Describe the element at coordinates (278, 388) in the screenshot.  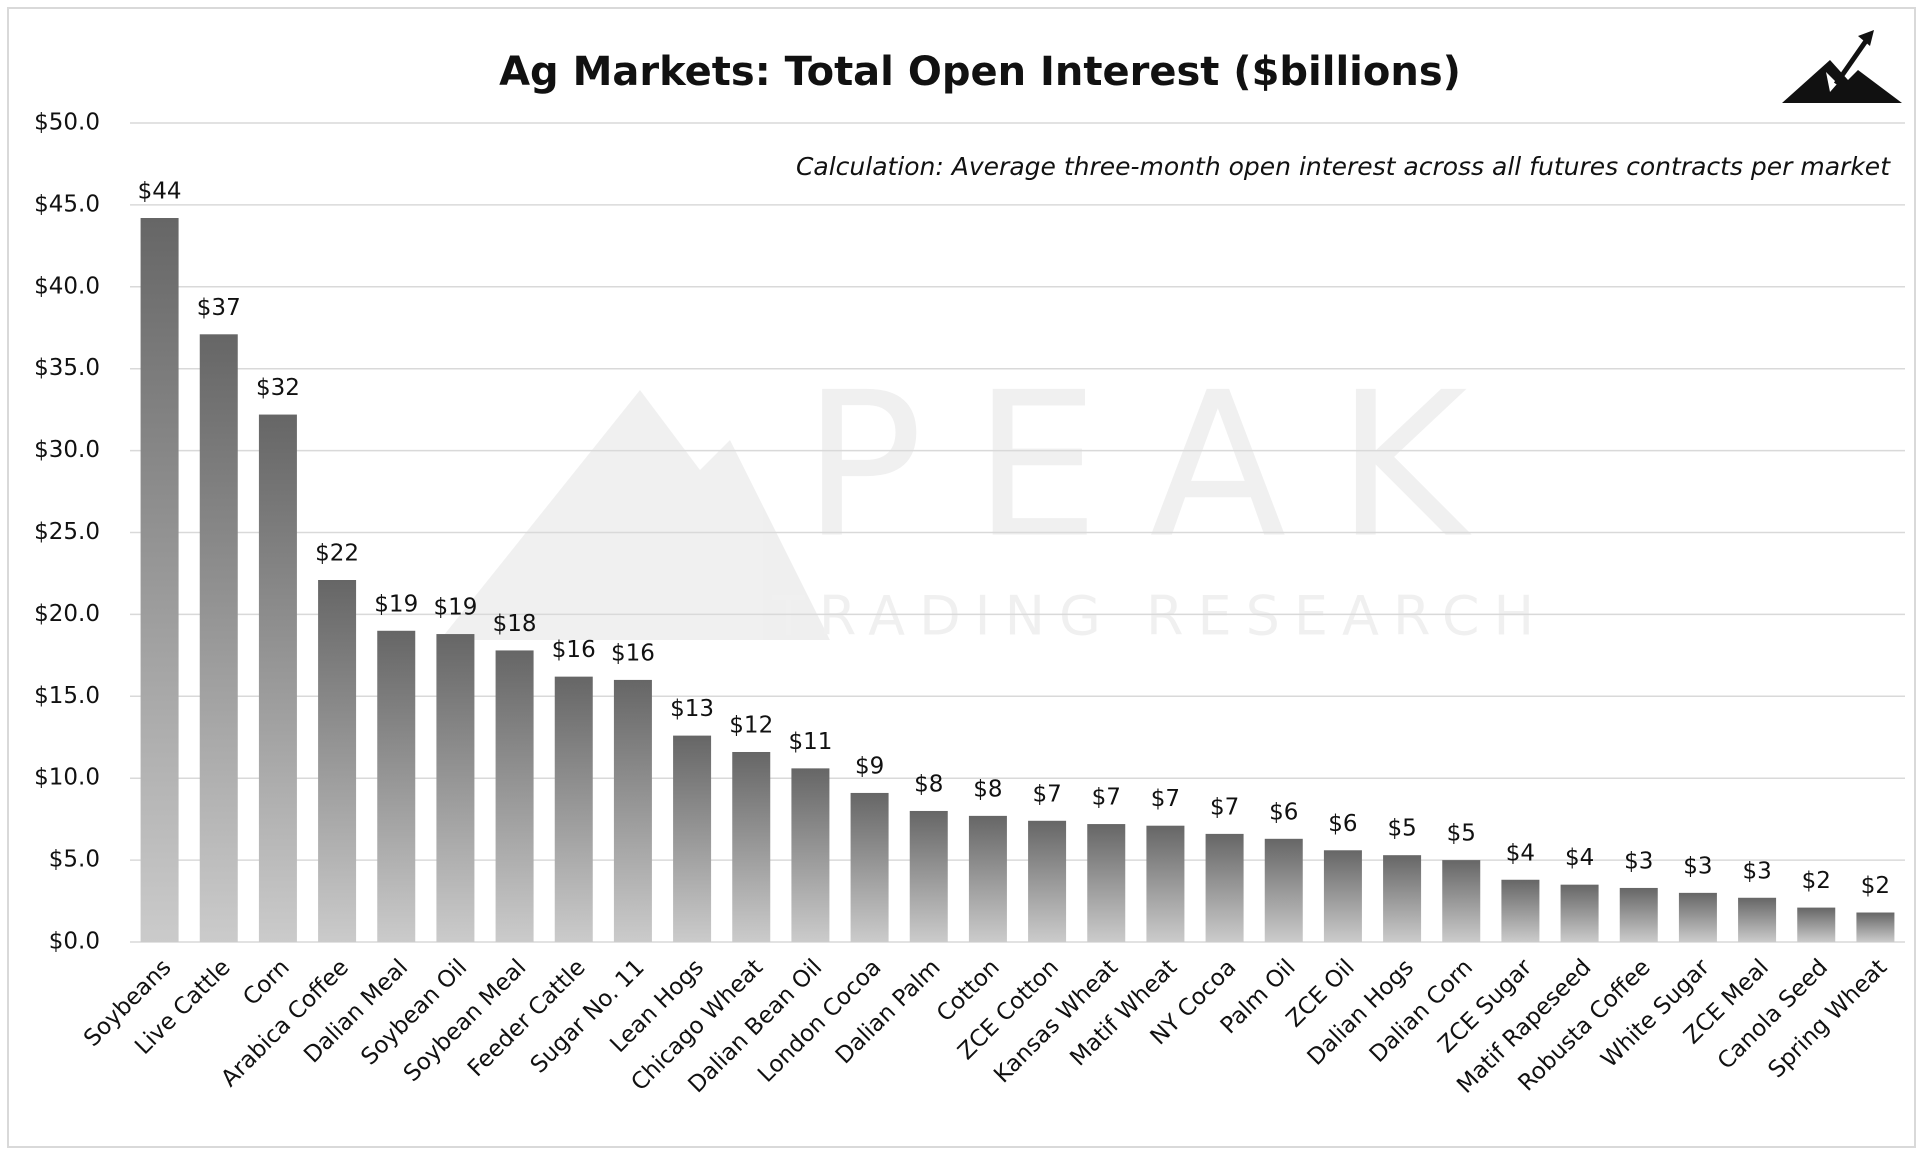
I see `value-label: $32` at that location.